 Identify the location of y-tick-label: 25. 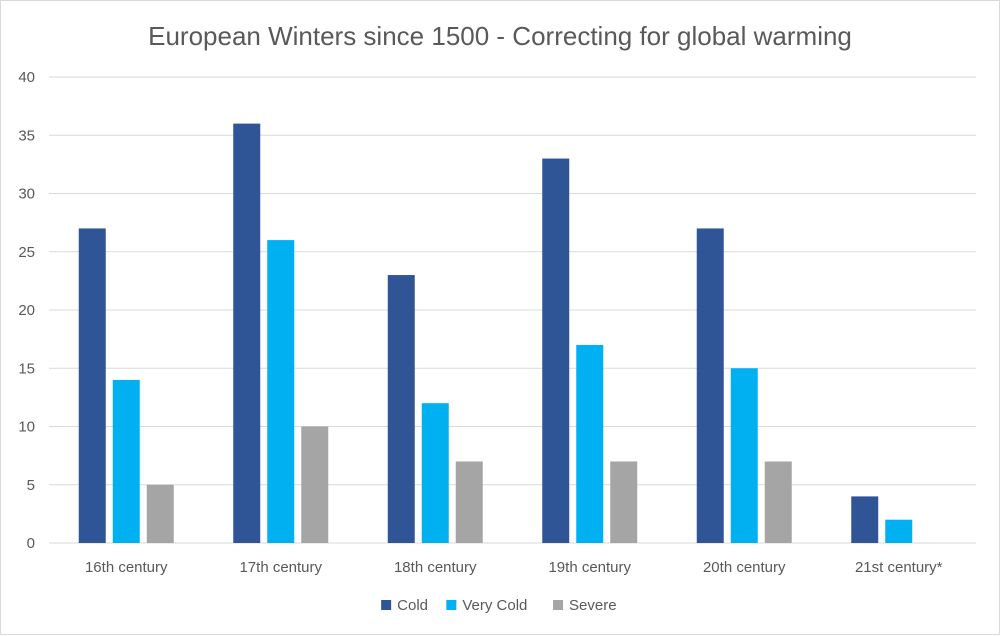
(26, 252).